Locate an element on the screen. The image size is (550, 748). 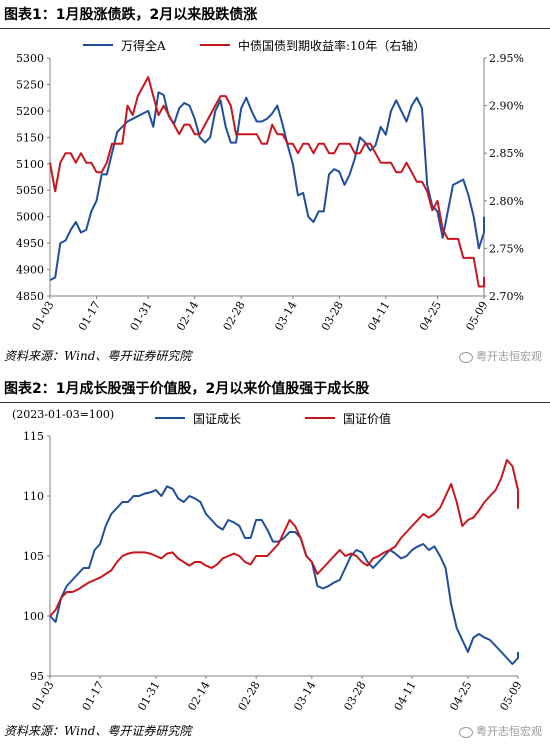
y-tick-label: 5100 is located at coordinates (30, 164).